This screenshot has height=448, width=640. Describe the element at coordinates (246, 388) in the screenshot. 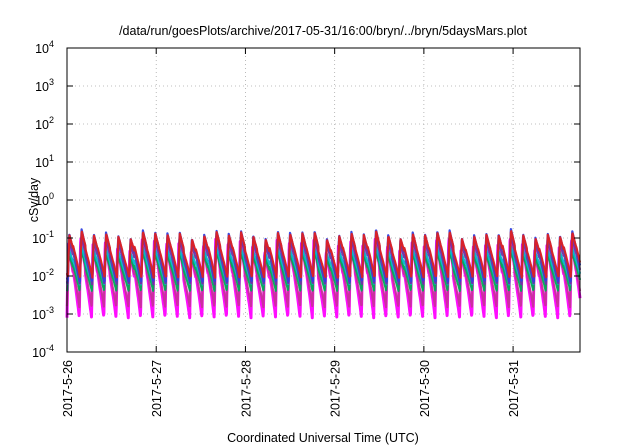

I see `x-tick-label: 2017-5-28` at that location.